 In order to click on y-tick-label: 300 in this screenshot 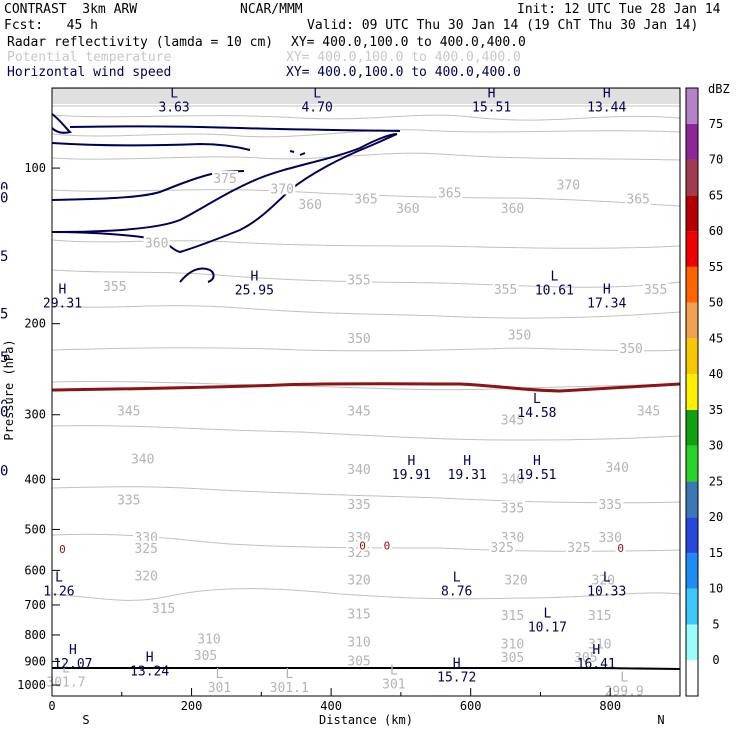, I will do `click(35, 415)`.